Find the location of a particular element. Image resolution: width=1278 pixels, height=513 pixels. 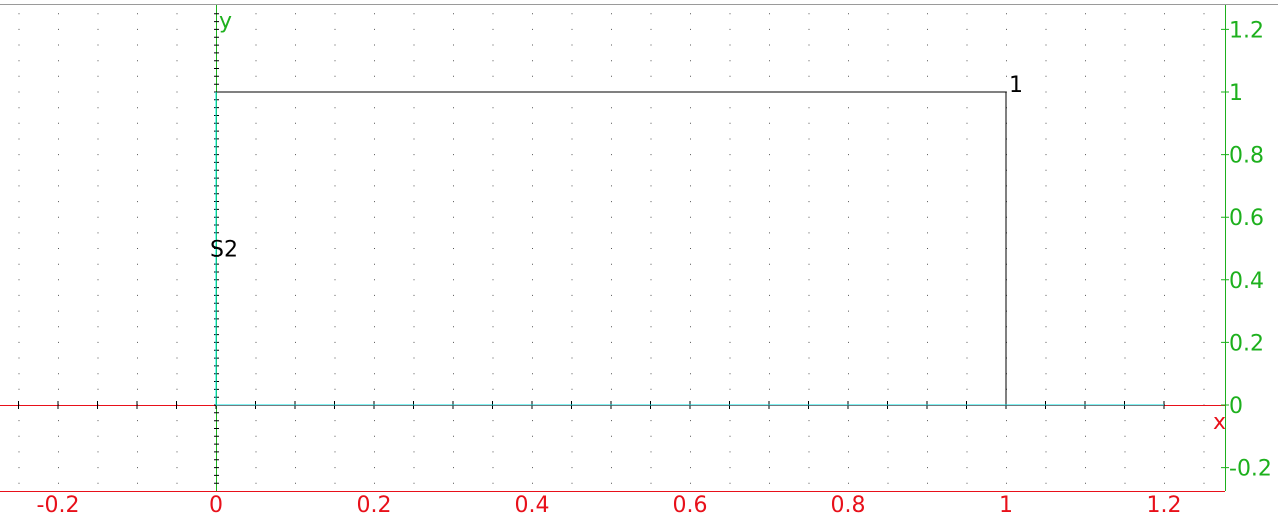

x-tick-label: 0 is located at coordinates (216, 503).